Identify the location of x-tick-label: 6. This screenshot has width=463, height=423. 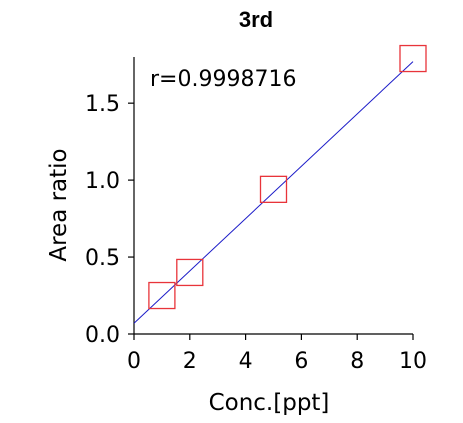
(301, 361).